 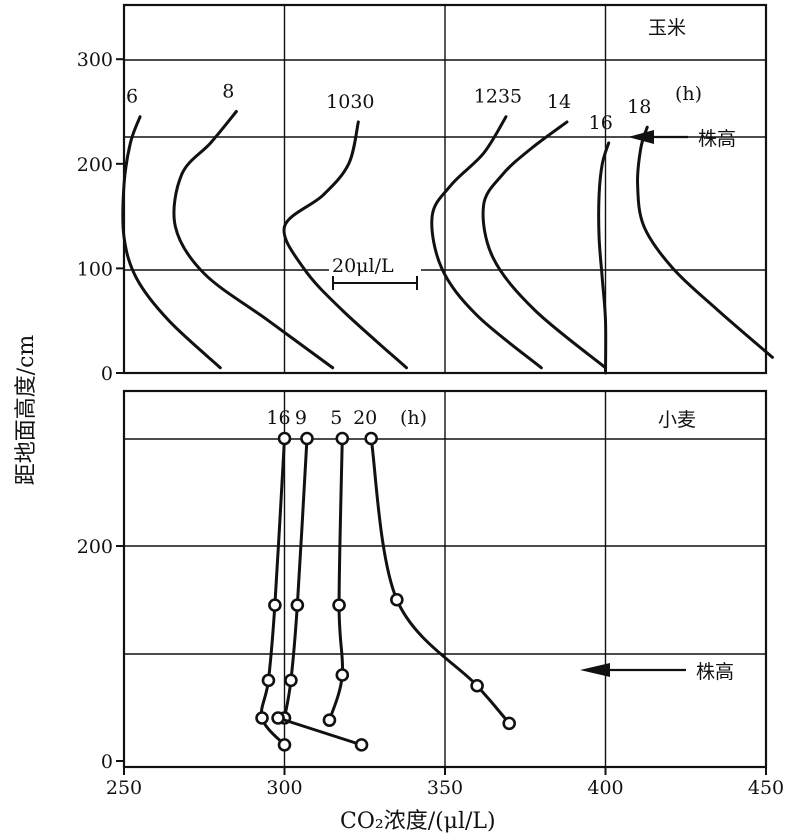 What do you see at coordinates (445, 788) in the screenshot?
I see `x-tick-label: 350` at bounding box center [445, 788].